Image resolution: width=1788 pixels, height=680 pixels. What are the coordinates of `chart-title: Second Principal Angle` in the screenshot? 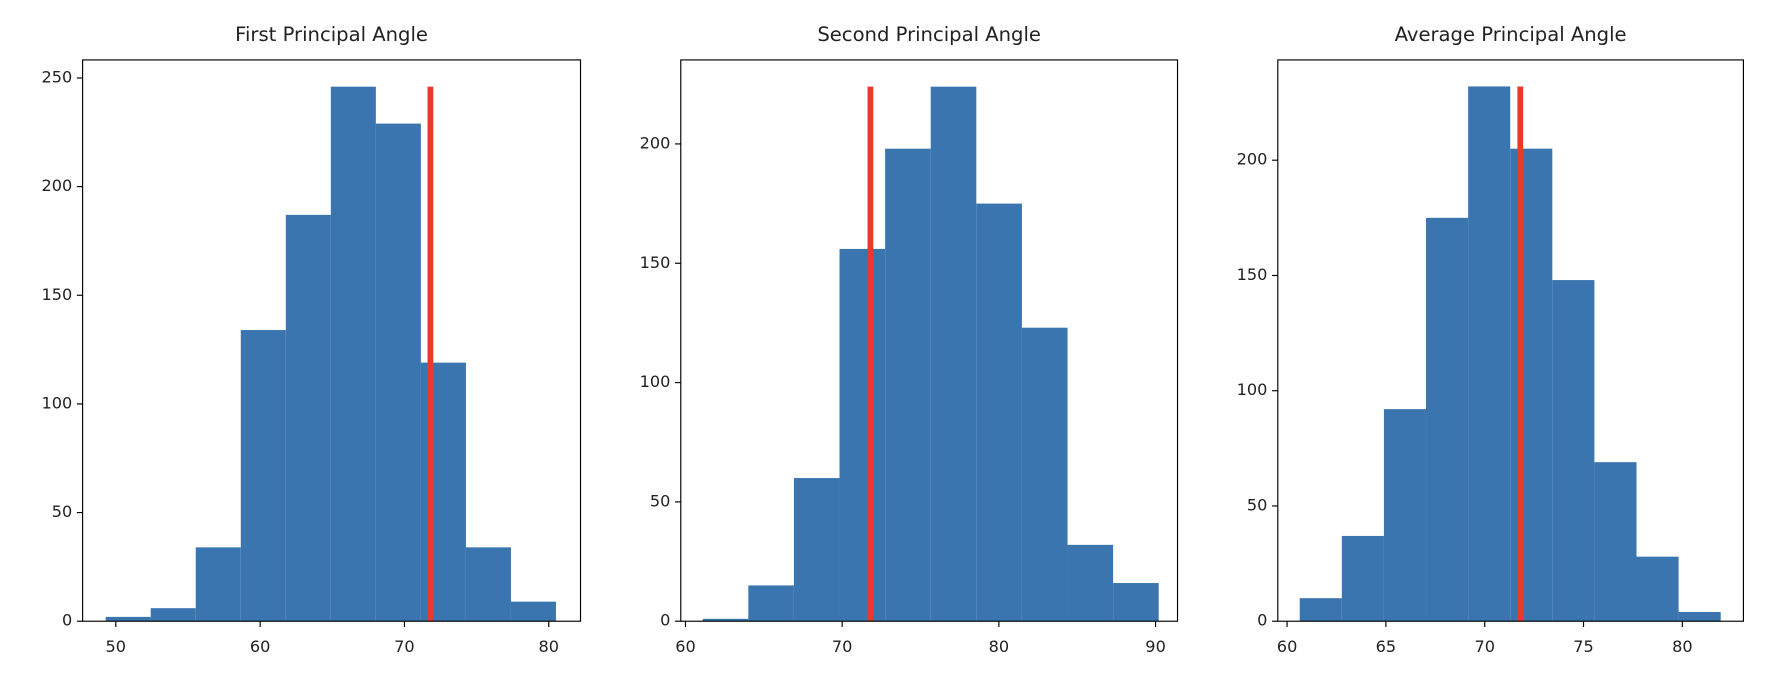 It's located at (929, 34).